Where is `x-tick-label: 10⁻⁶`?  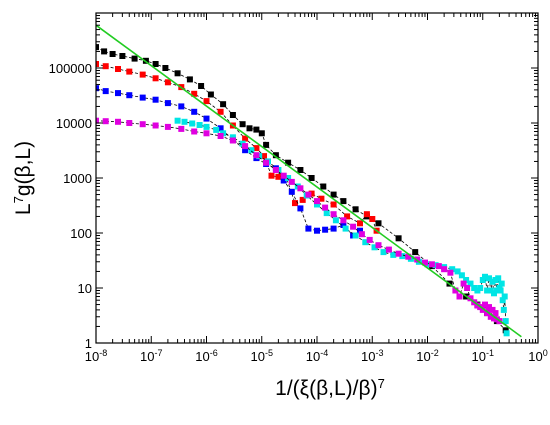
x-tick-label: 10⁻⁶ is located at coordinates (206, 356).